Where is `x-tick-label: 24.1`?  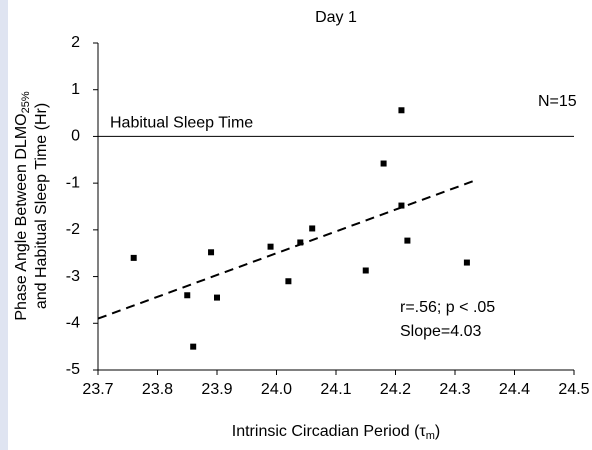
x-tick-label: 24.1 is located at coordinates (335, 389).